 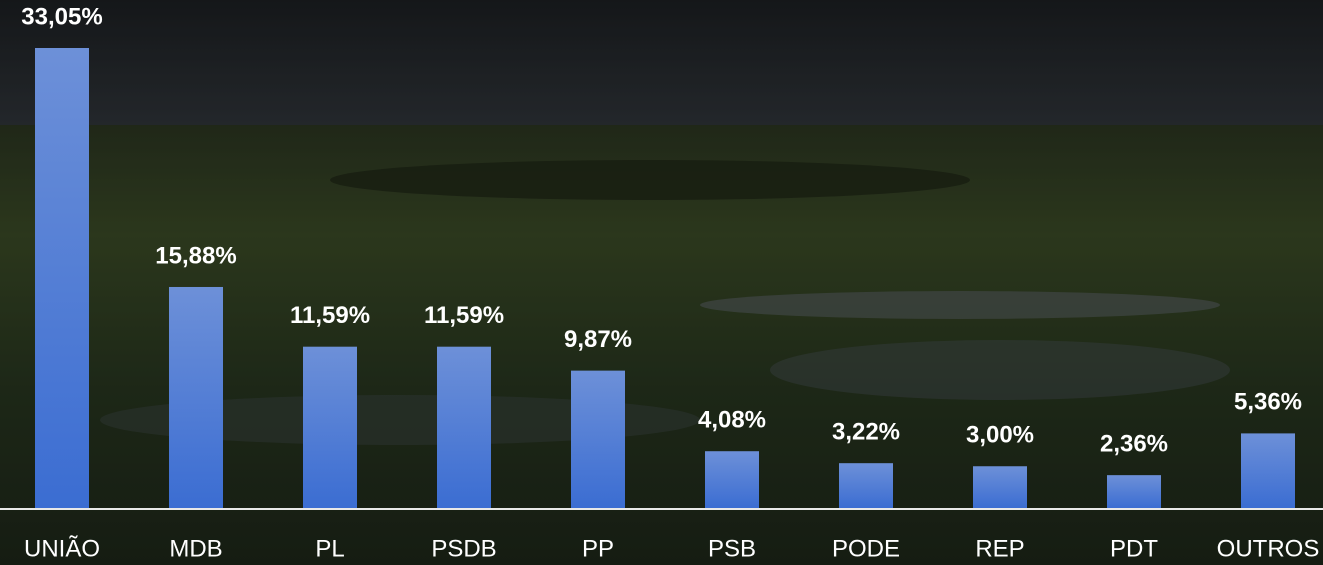 I want to click on value-label: 3,22%, so click(x=866, y=432).